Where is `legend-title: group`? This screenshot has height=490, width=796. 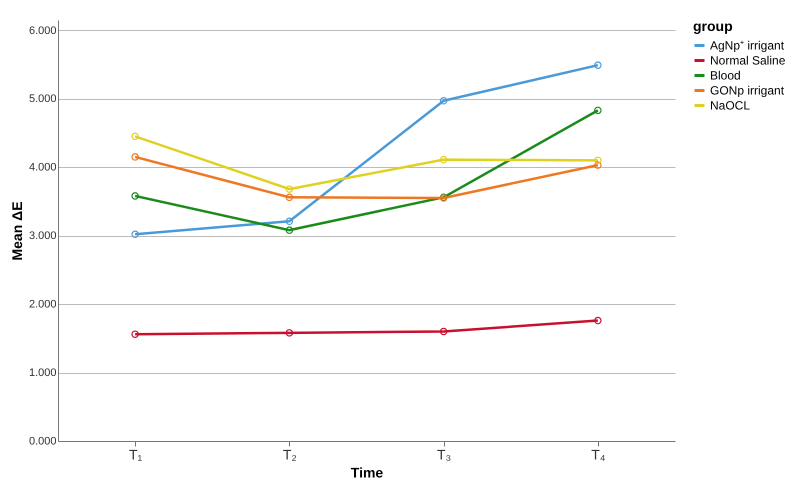
legend-title: group is located at coordinates (713, 26).